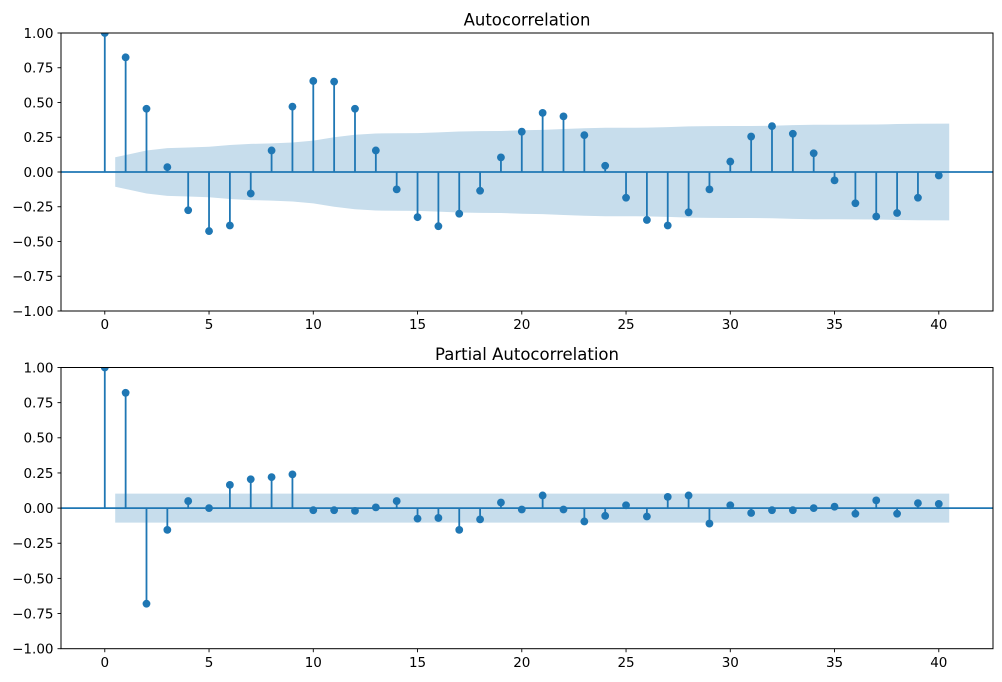  What do you see at coordinates (521, 663) in the screenshot?
I see `x-tick-label: 20` at bounding box center [521, 663].